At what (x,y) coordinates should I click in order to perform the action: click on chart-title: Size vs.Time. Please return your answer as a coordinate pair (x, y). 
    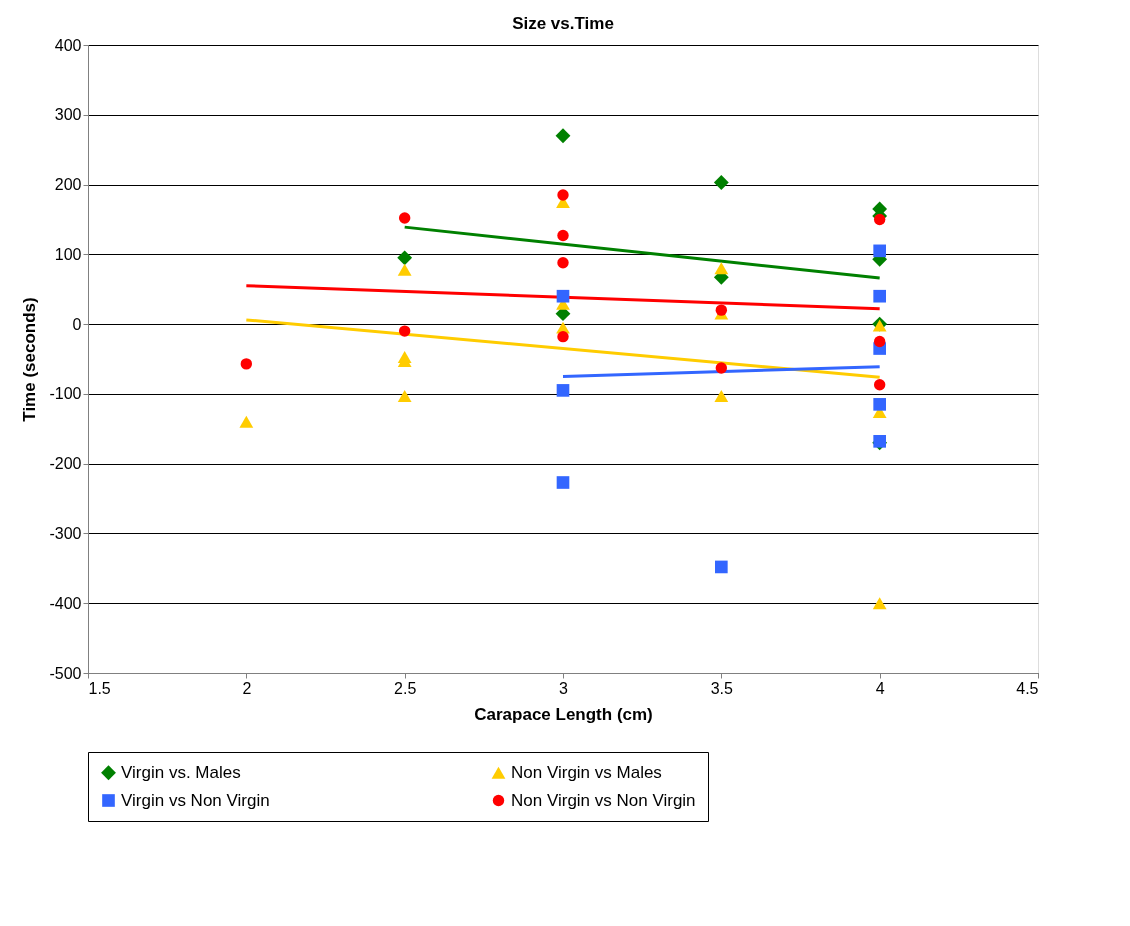
    Looking at the image, I should click on (563, 23).